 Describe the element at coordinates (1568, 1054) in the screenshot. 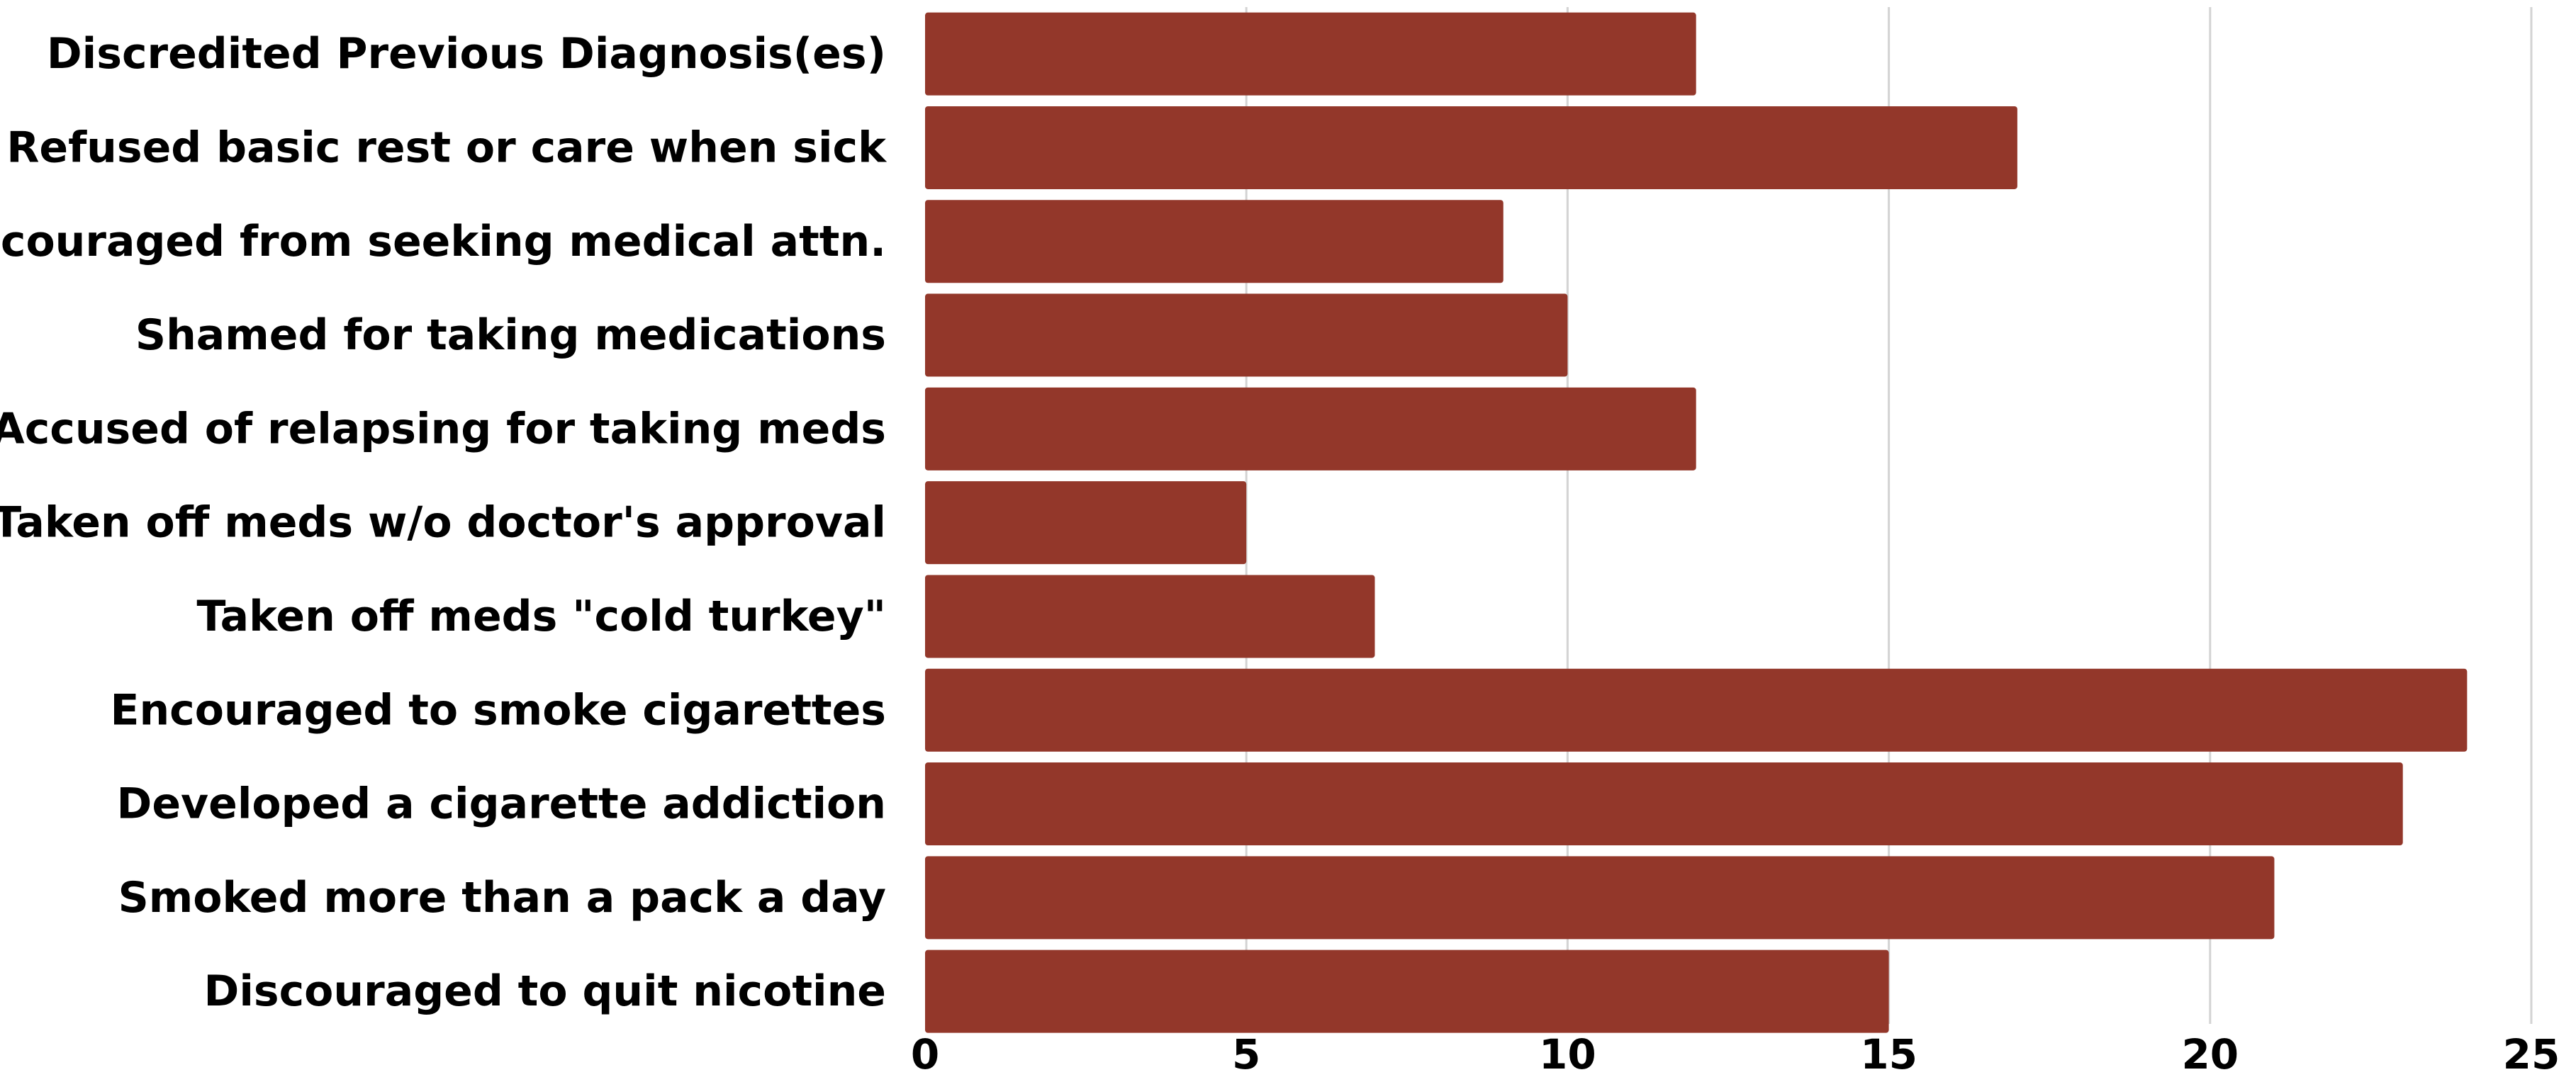

I see `x-tick-label: 10` at that location.